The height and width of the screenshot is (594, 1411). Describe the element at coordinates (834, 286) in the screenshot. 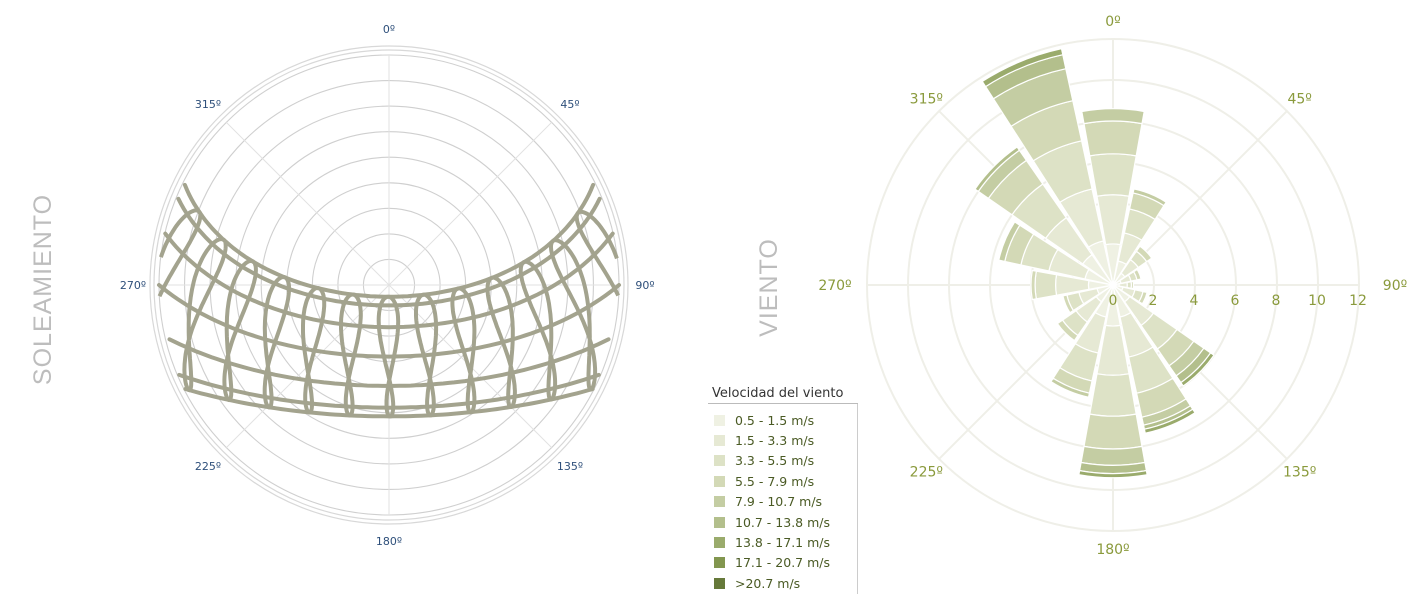

I see `wind-angle-label: 270º` at that location.